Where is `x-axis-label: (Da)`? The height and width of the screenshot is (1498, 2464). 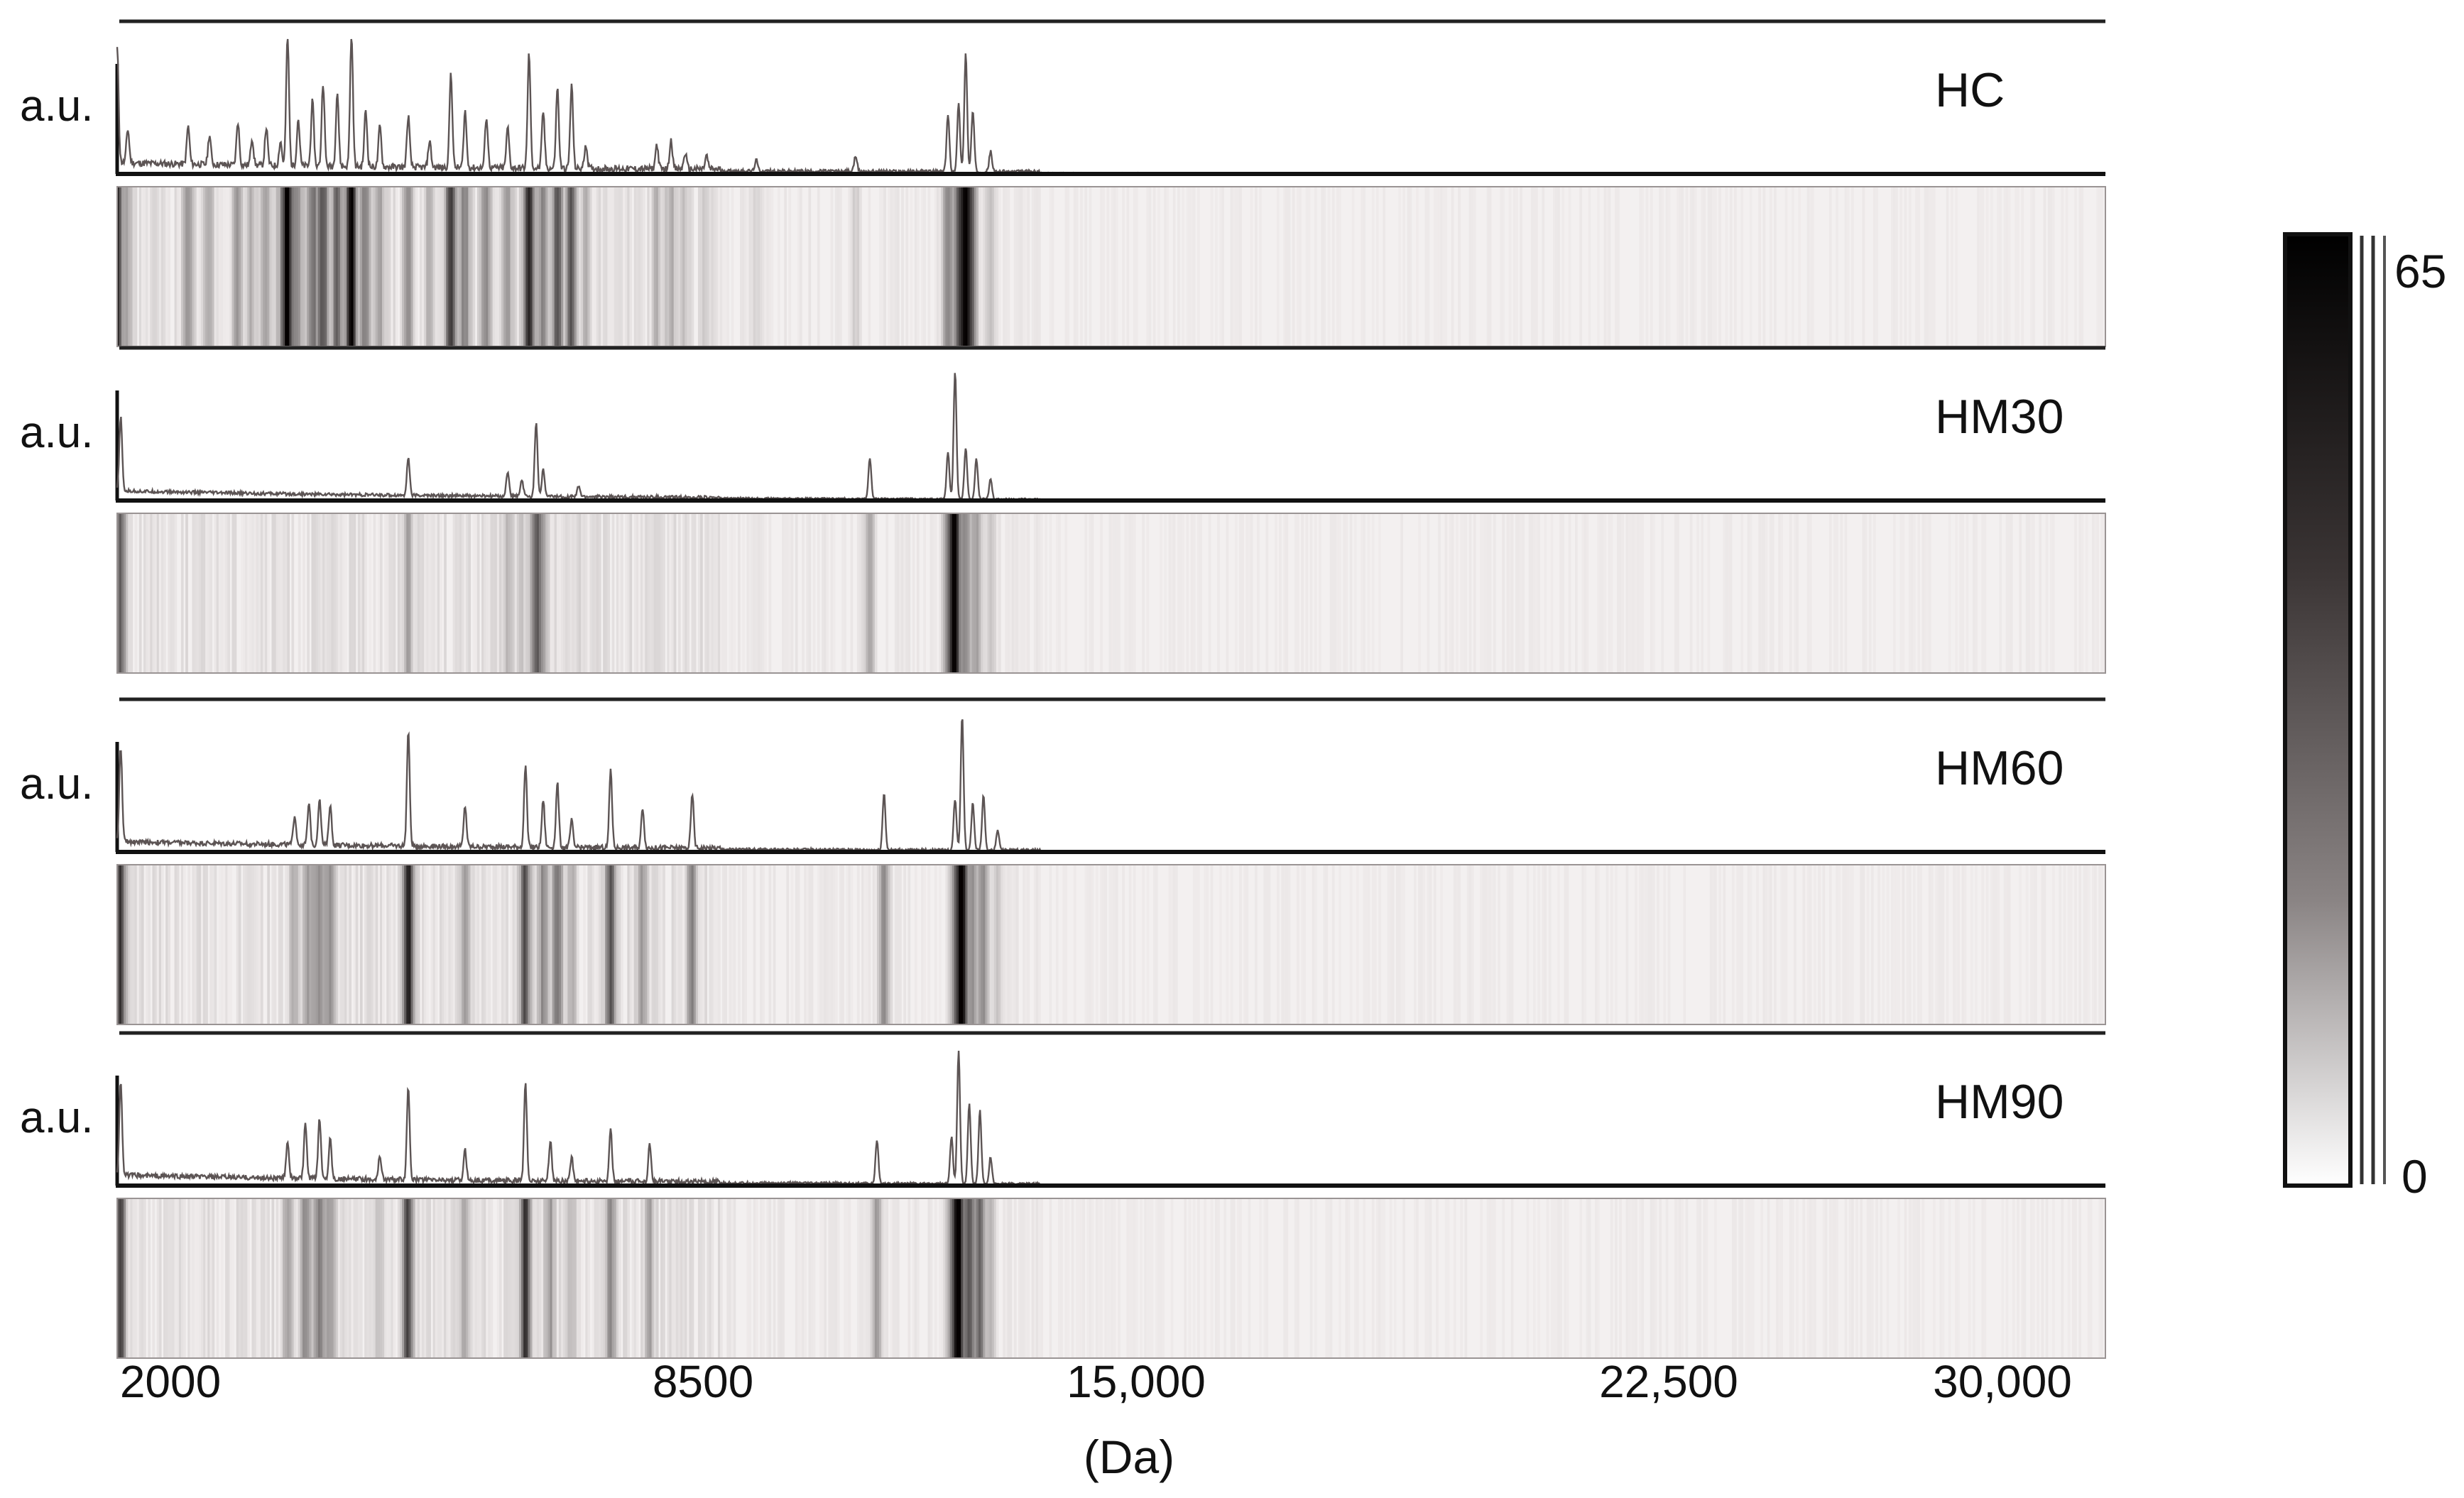 x-axis-label: (Da) is located at coordinates (1129, 1457).